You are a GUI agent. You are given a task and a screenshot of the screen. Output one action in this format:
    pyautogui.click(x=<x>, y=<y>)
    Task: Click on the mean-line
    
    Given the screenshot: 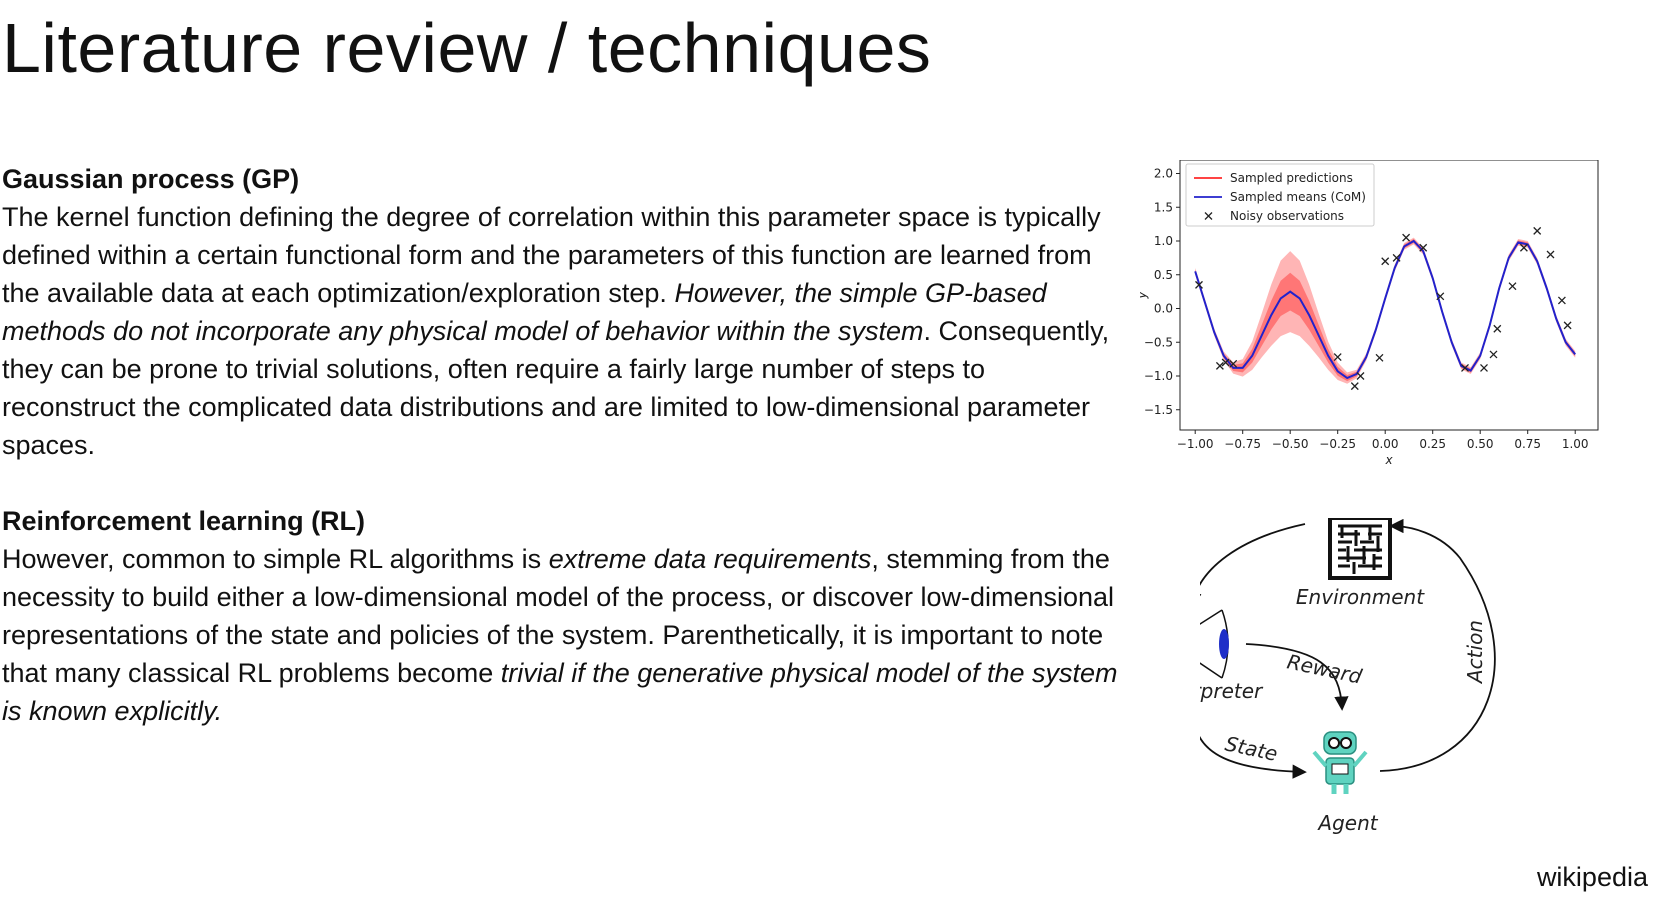 What is the action you would take?
    pyautogui.click(x=1385, y=309)
    